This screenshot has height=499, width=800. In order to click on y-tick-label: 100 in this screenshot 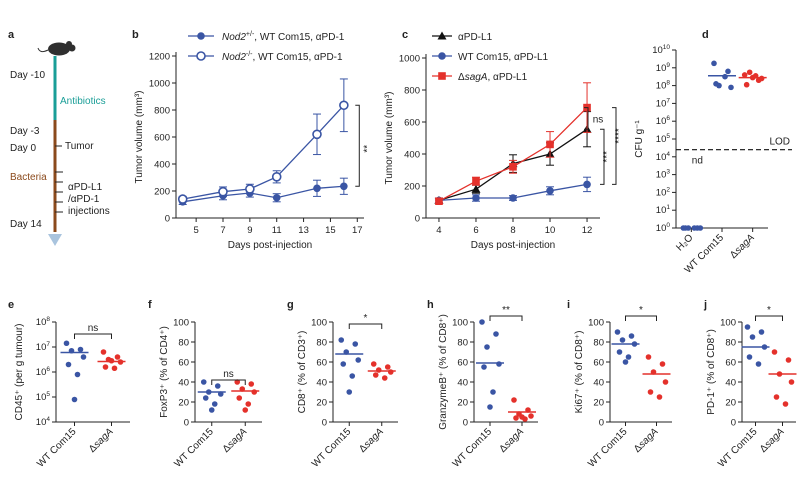, I will do `click(319, 323)`.